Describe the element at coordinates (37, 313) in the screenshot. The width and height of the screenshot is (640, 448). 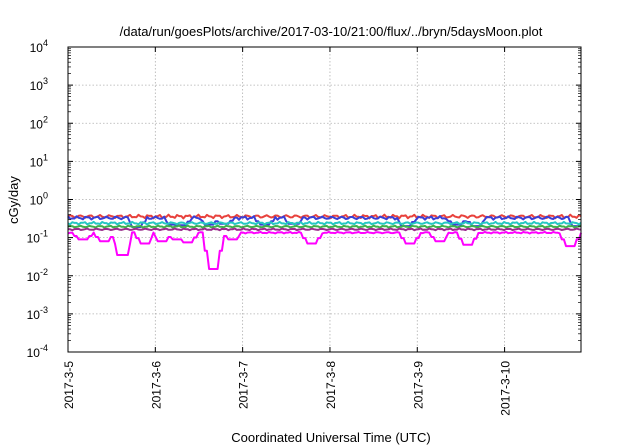
I see `y-tick-label: 10⁻³` at that location.